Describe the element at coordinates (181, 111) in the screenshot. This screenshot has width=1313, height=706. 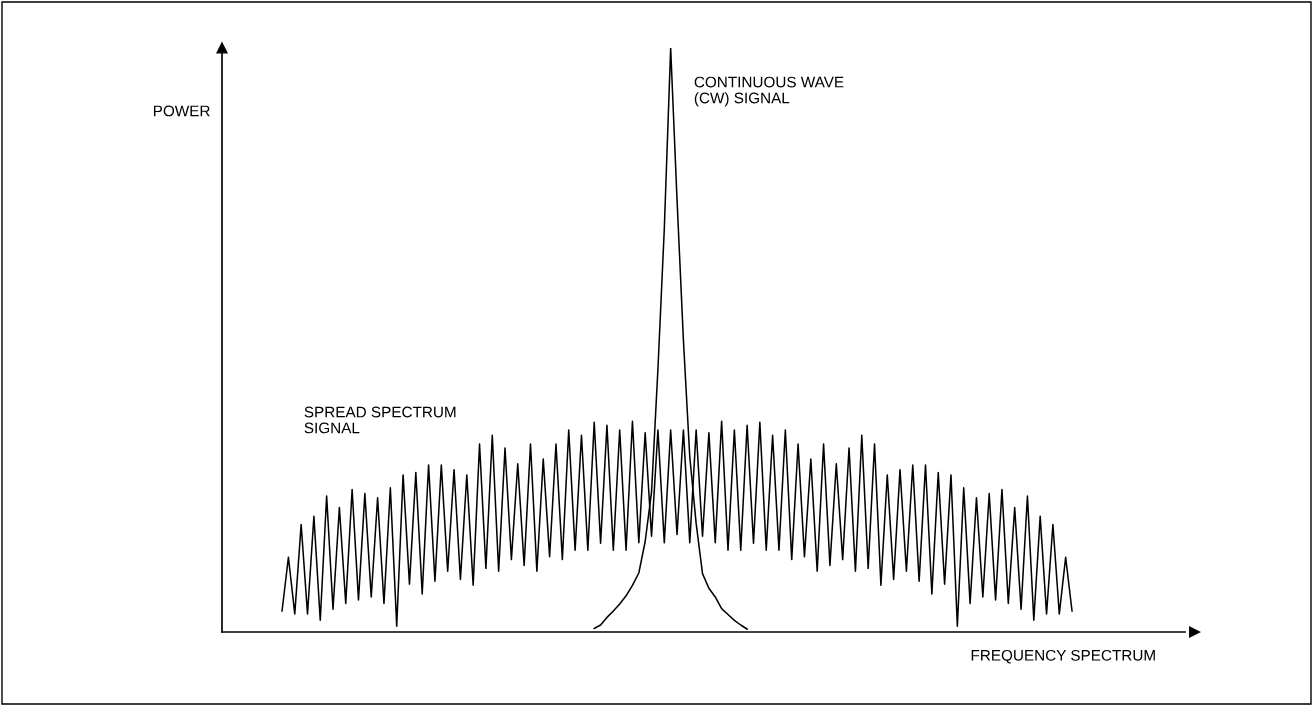
I see `y-axis-title: POWER` at that location.